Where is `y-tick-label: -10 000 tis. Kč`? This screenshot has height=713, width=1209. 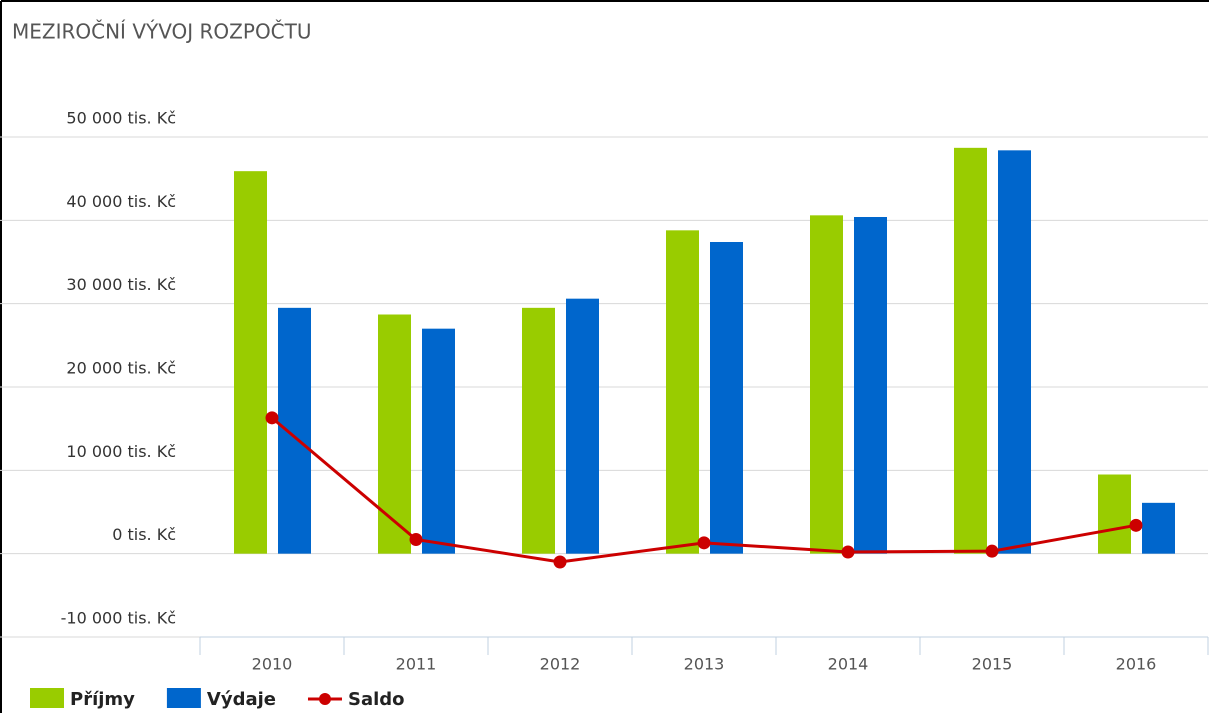
y-tick-label: -10 000 tis. Kč is located at coordinates (118, 618).